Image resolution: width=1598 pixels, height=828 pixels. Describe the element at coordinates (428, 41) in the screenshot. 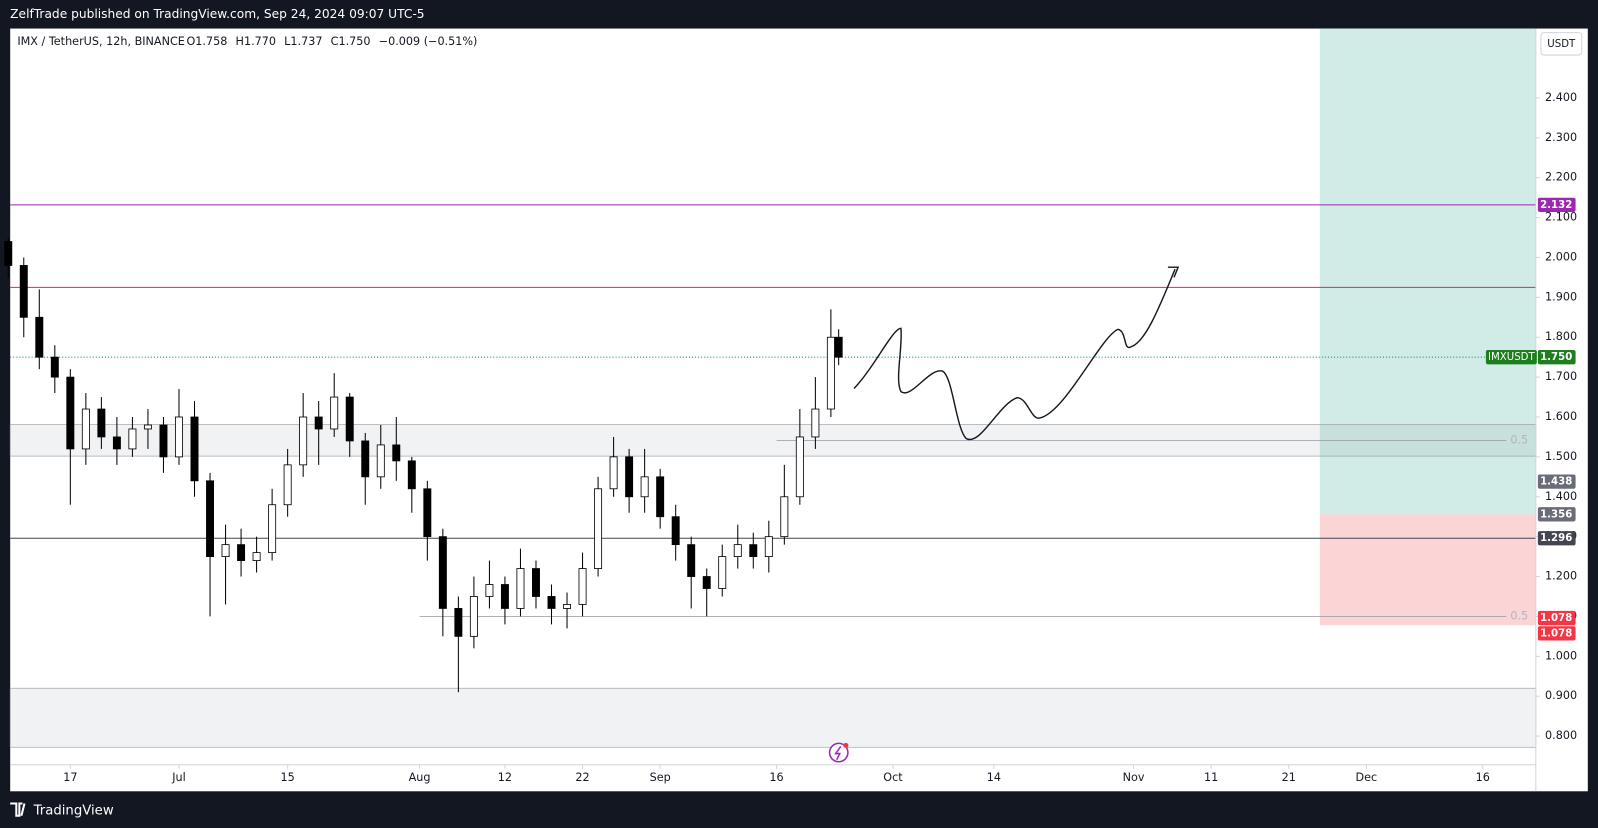

I see `legend-value: −0.009 (−0.51%)` at that location.